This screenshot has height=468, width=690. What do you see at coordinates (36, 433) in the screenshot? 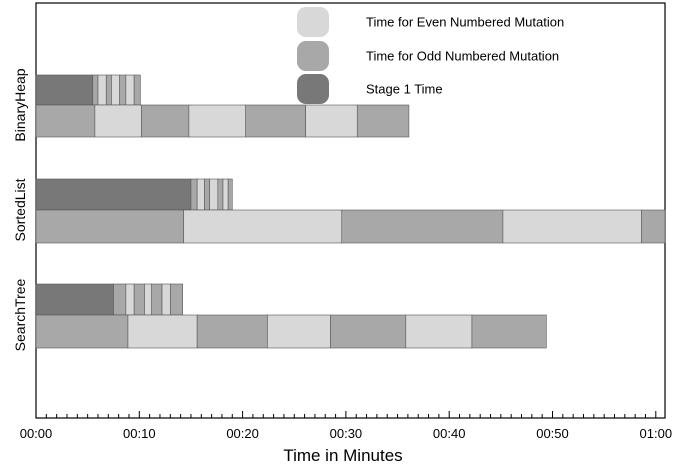
I see `x-tick-label: 00:00` at bounding box center [36, 433].